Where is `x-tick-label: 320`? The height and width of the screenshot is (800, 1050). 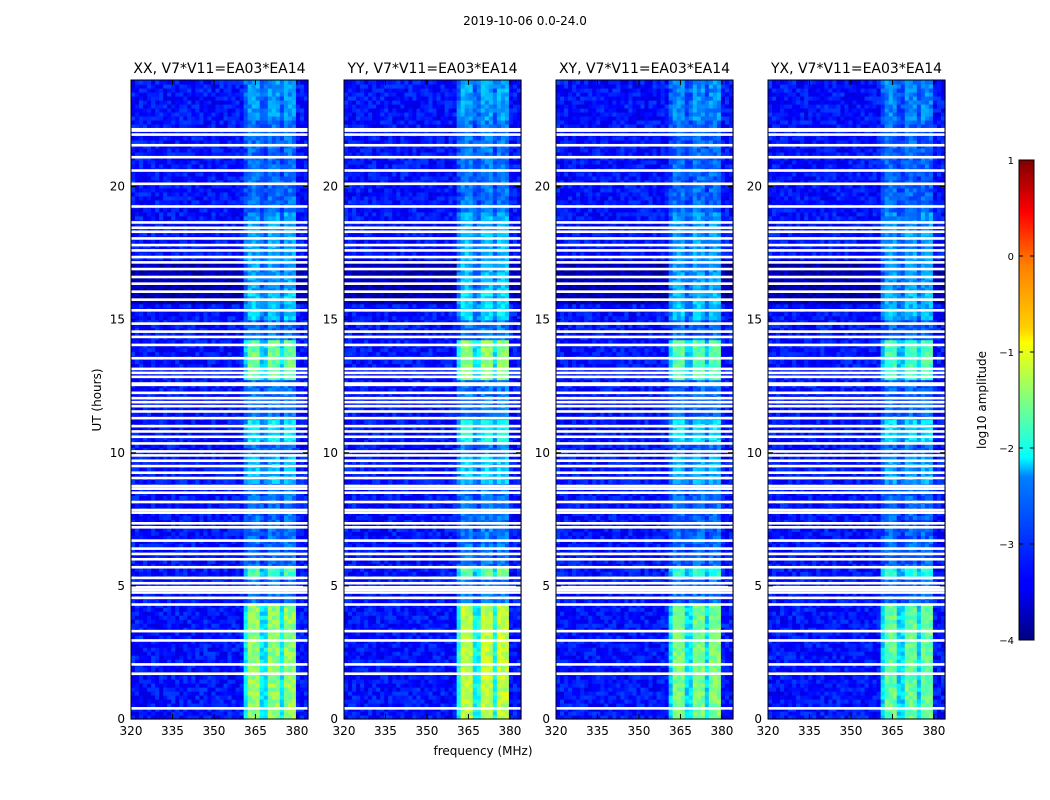
x-tick-label: 320 is located at coordinates (131, 731).